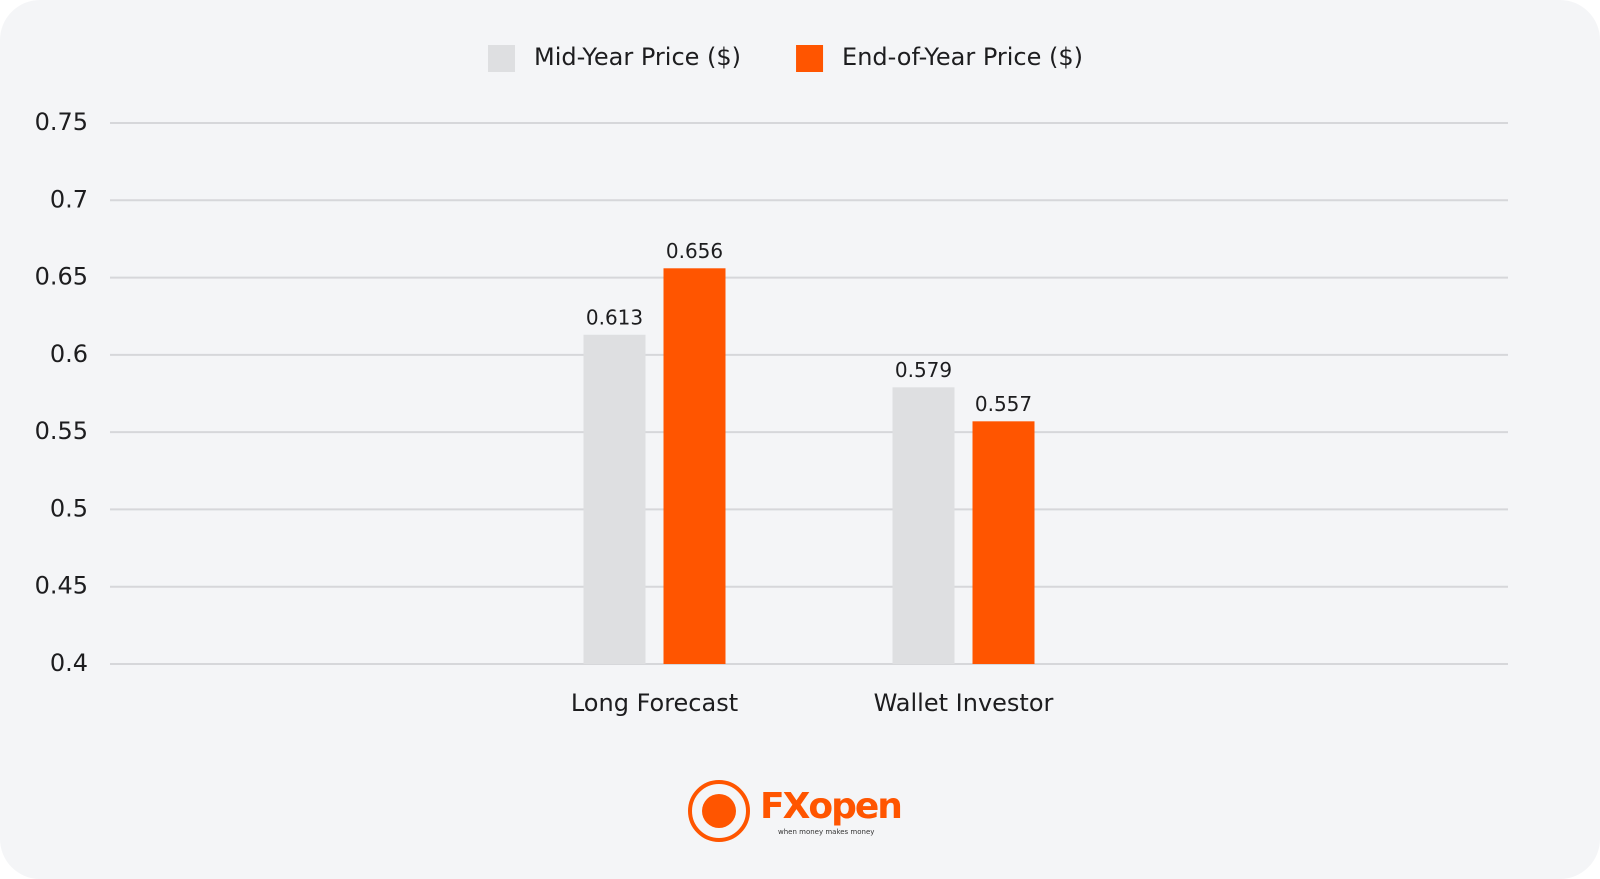  I want to click on y-tick-label: 0.65, so click(61, 277).